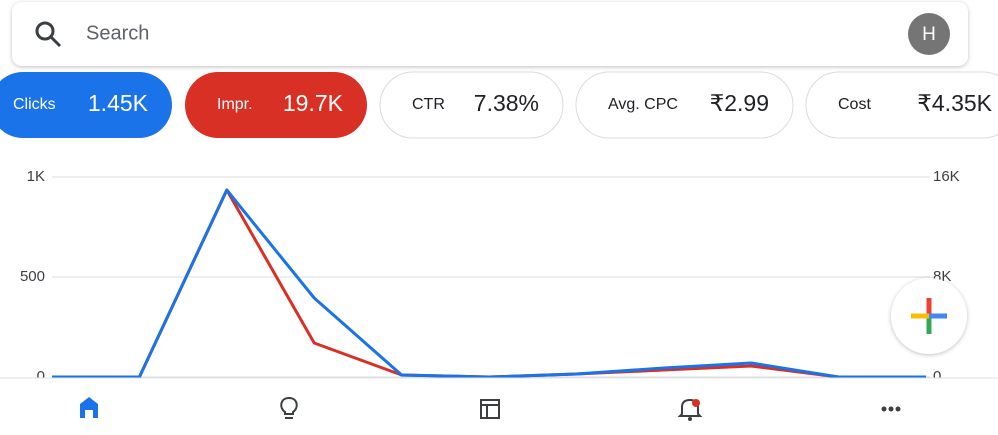 This screenshot has width=998, height=435. Describe the element at coordinates (937, 376) in the screenshot. I see `y2-tick-label: 0` at that location.